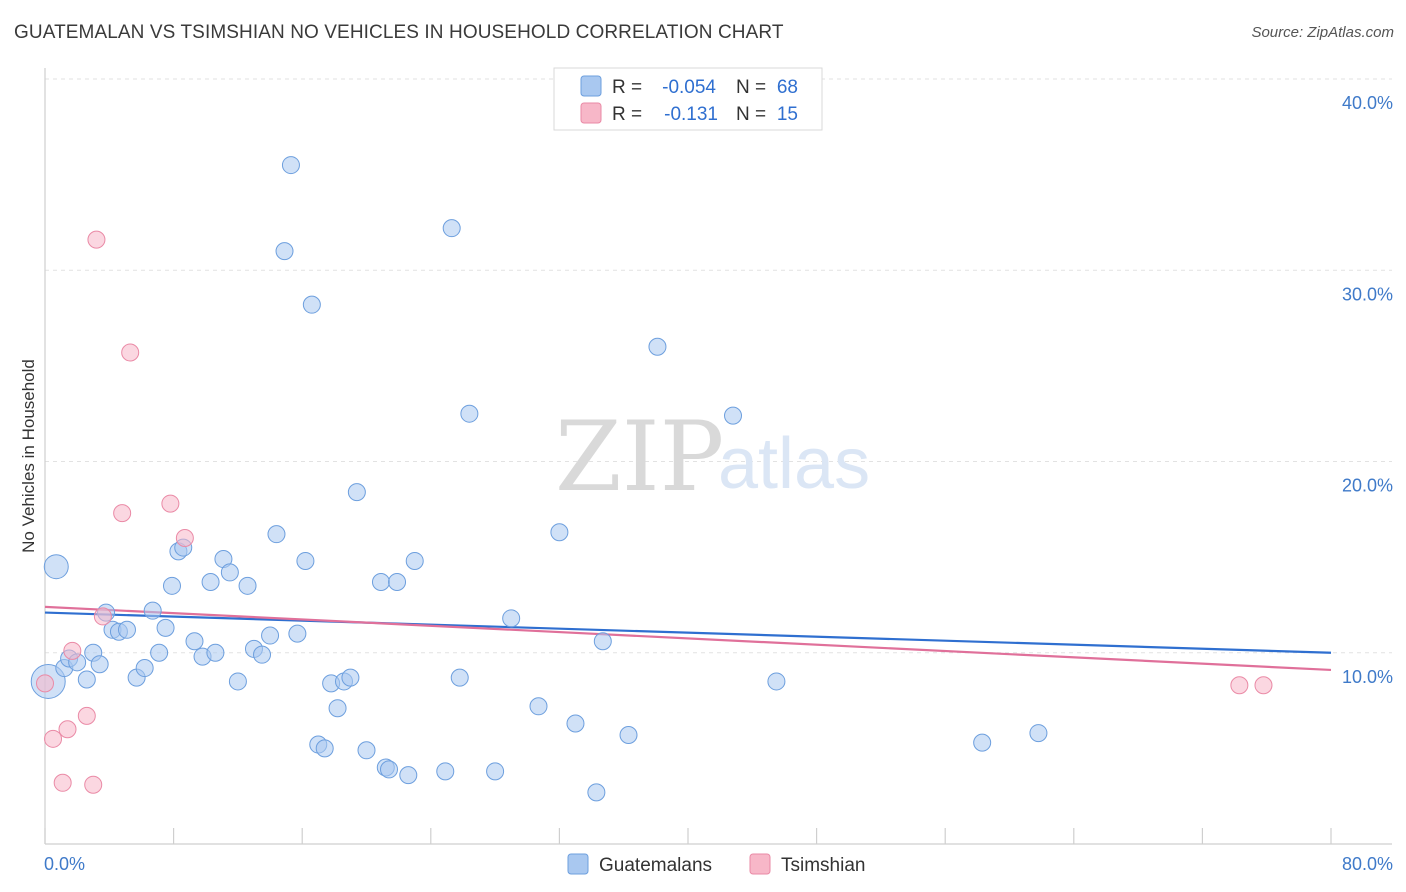  I want to click on x-tick-label-0: 0.0%, so click(64, 864).